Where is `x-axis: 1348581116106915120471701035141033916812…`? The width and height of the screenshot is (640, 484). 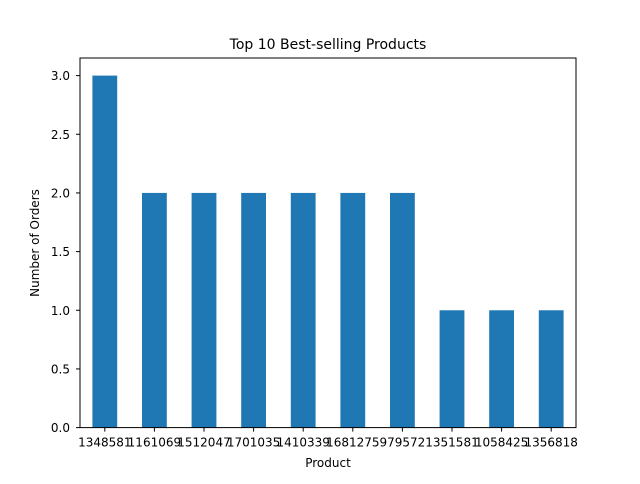
x-axis: 1348581116106915120471701035141033916812… is located at coordinates (328, 438).